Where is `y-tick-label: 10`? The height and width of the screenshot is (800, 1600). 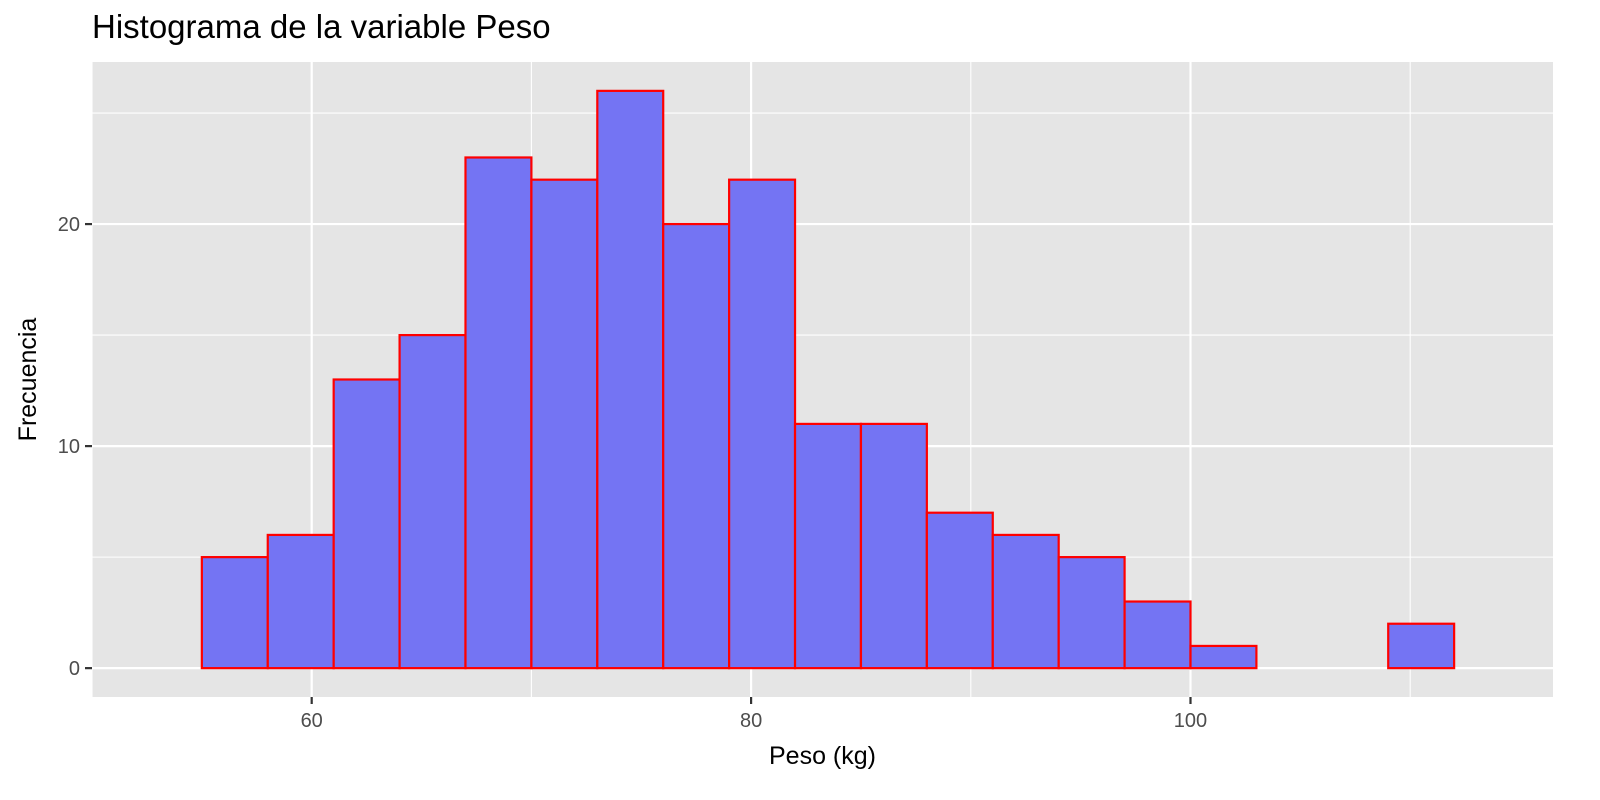 y-tick-label: 10 is located at coordinates (69, 447).